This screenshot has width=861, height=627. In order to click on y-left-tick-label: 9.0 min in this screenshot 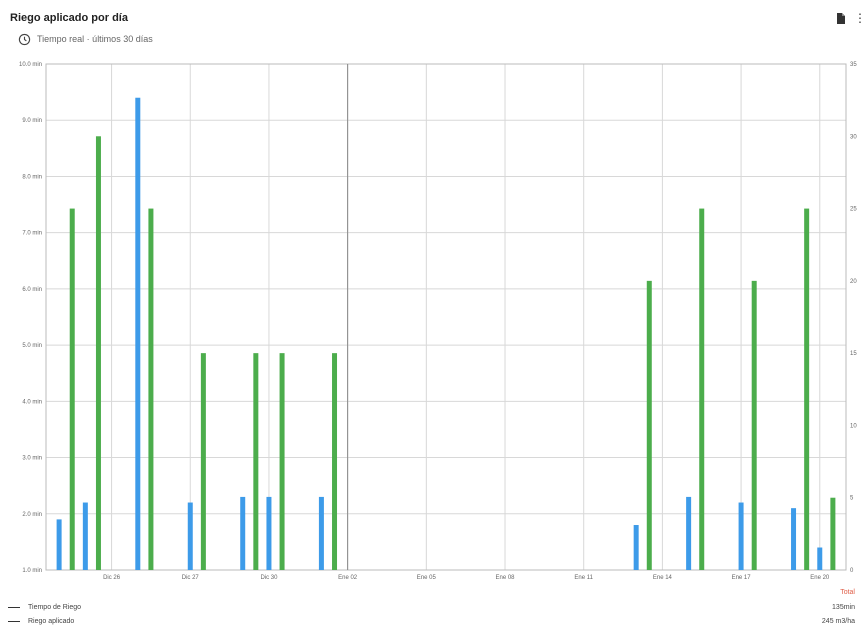, I will do `click(32, 121)`.